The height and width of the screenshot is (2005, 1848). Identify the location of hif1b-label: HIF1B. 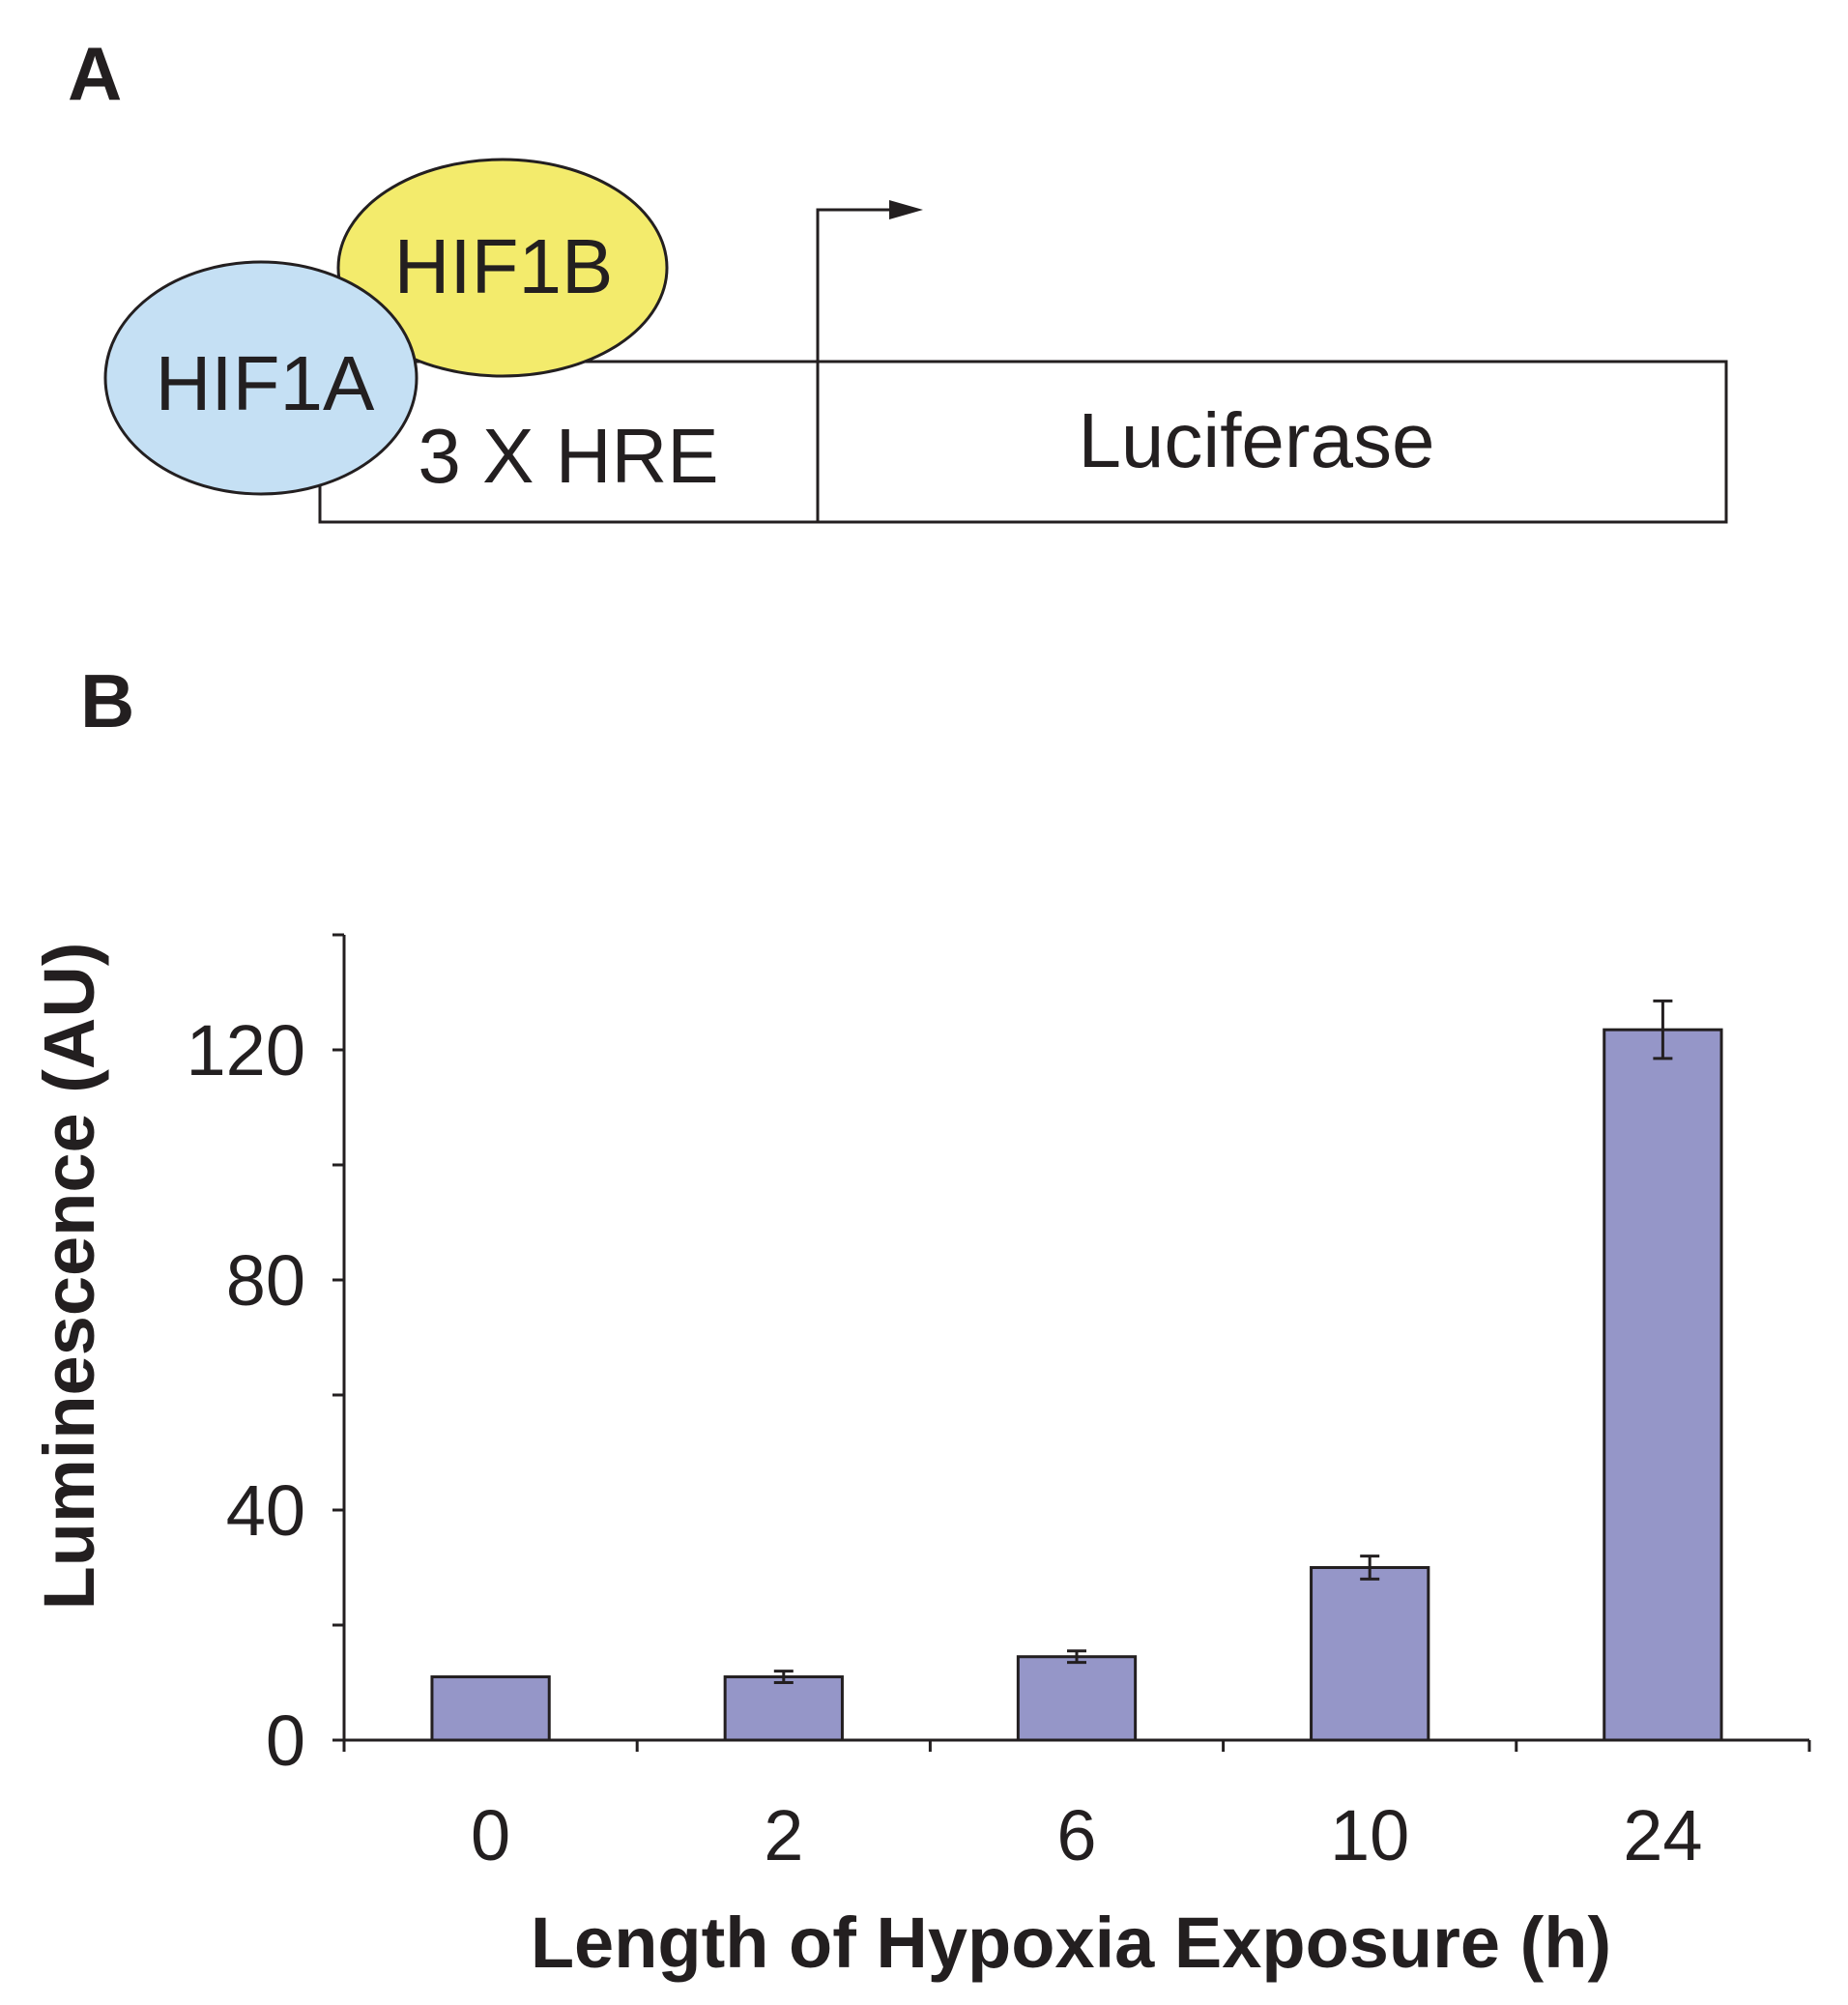
(504, 266).